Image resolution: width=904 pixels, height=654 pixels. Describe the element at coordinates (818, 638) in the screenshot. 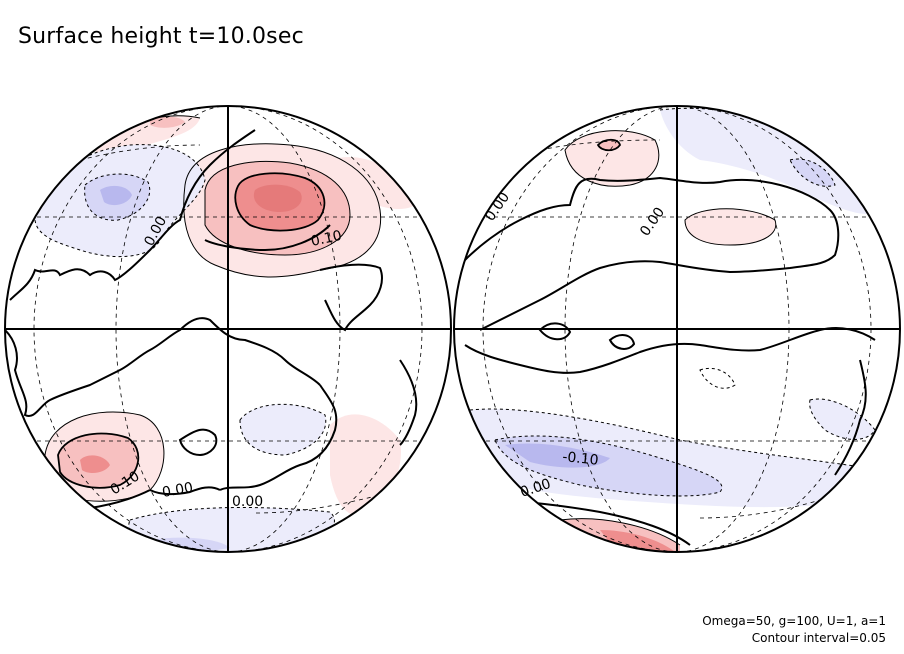

I see `contour-interval: Contour interval=0.05` at that location.